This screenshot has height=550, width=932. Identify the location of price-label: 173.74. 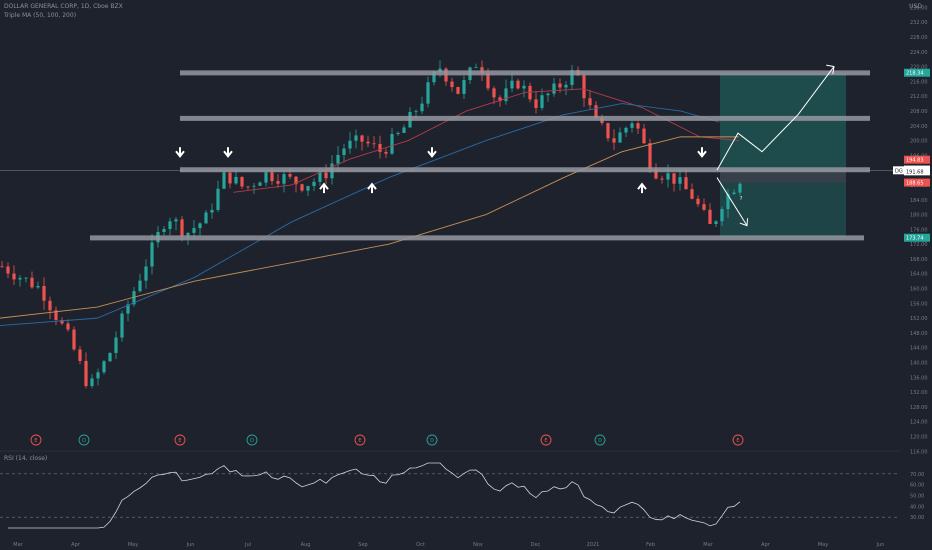
(917, 237).